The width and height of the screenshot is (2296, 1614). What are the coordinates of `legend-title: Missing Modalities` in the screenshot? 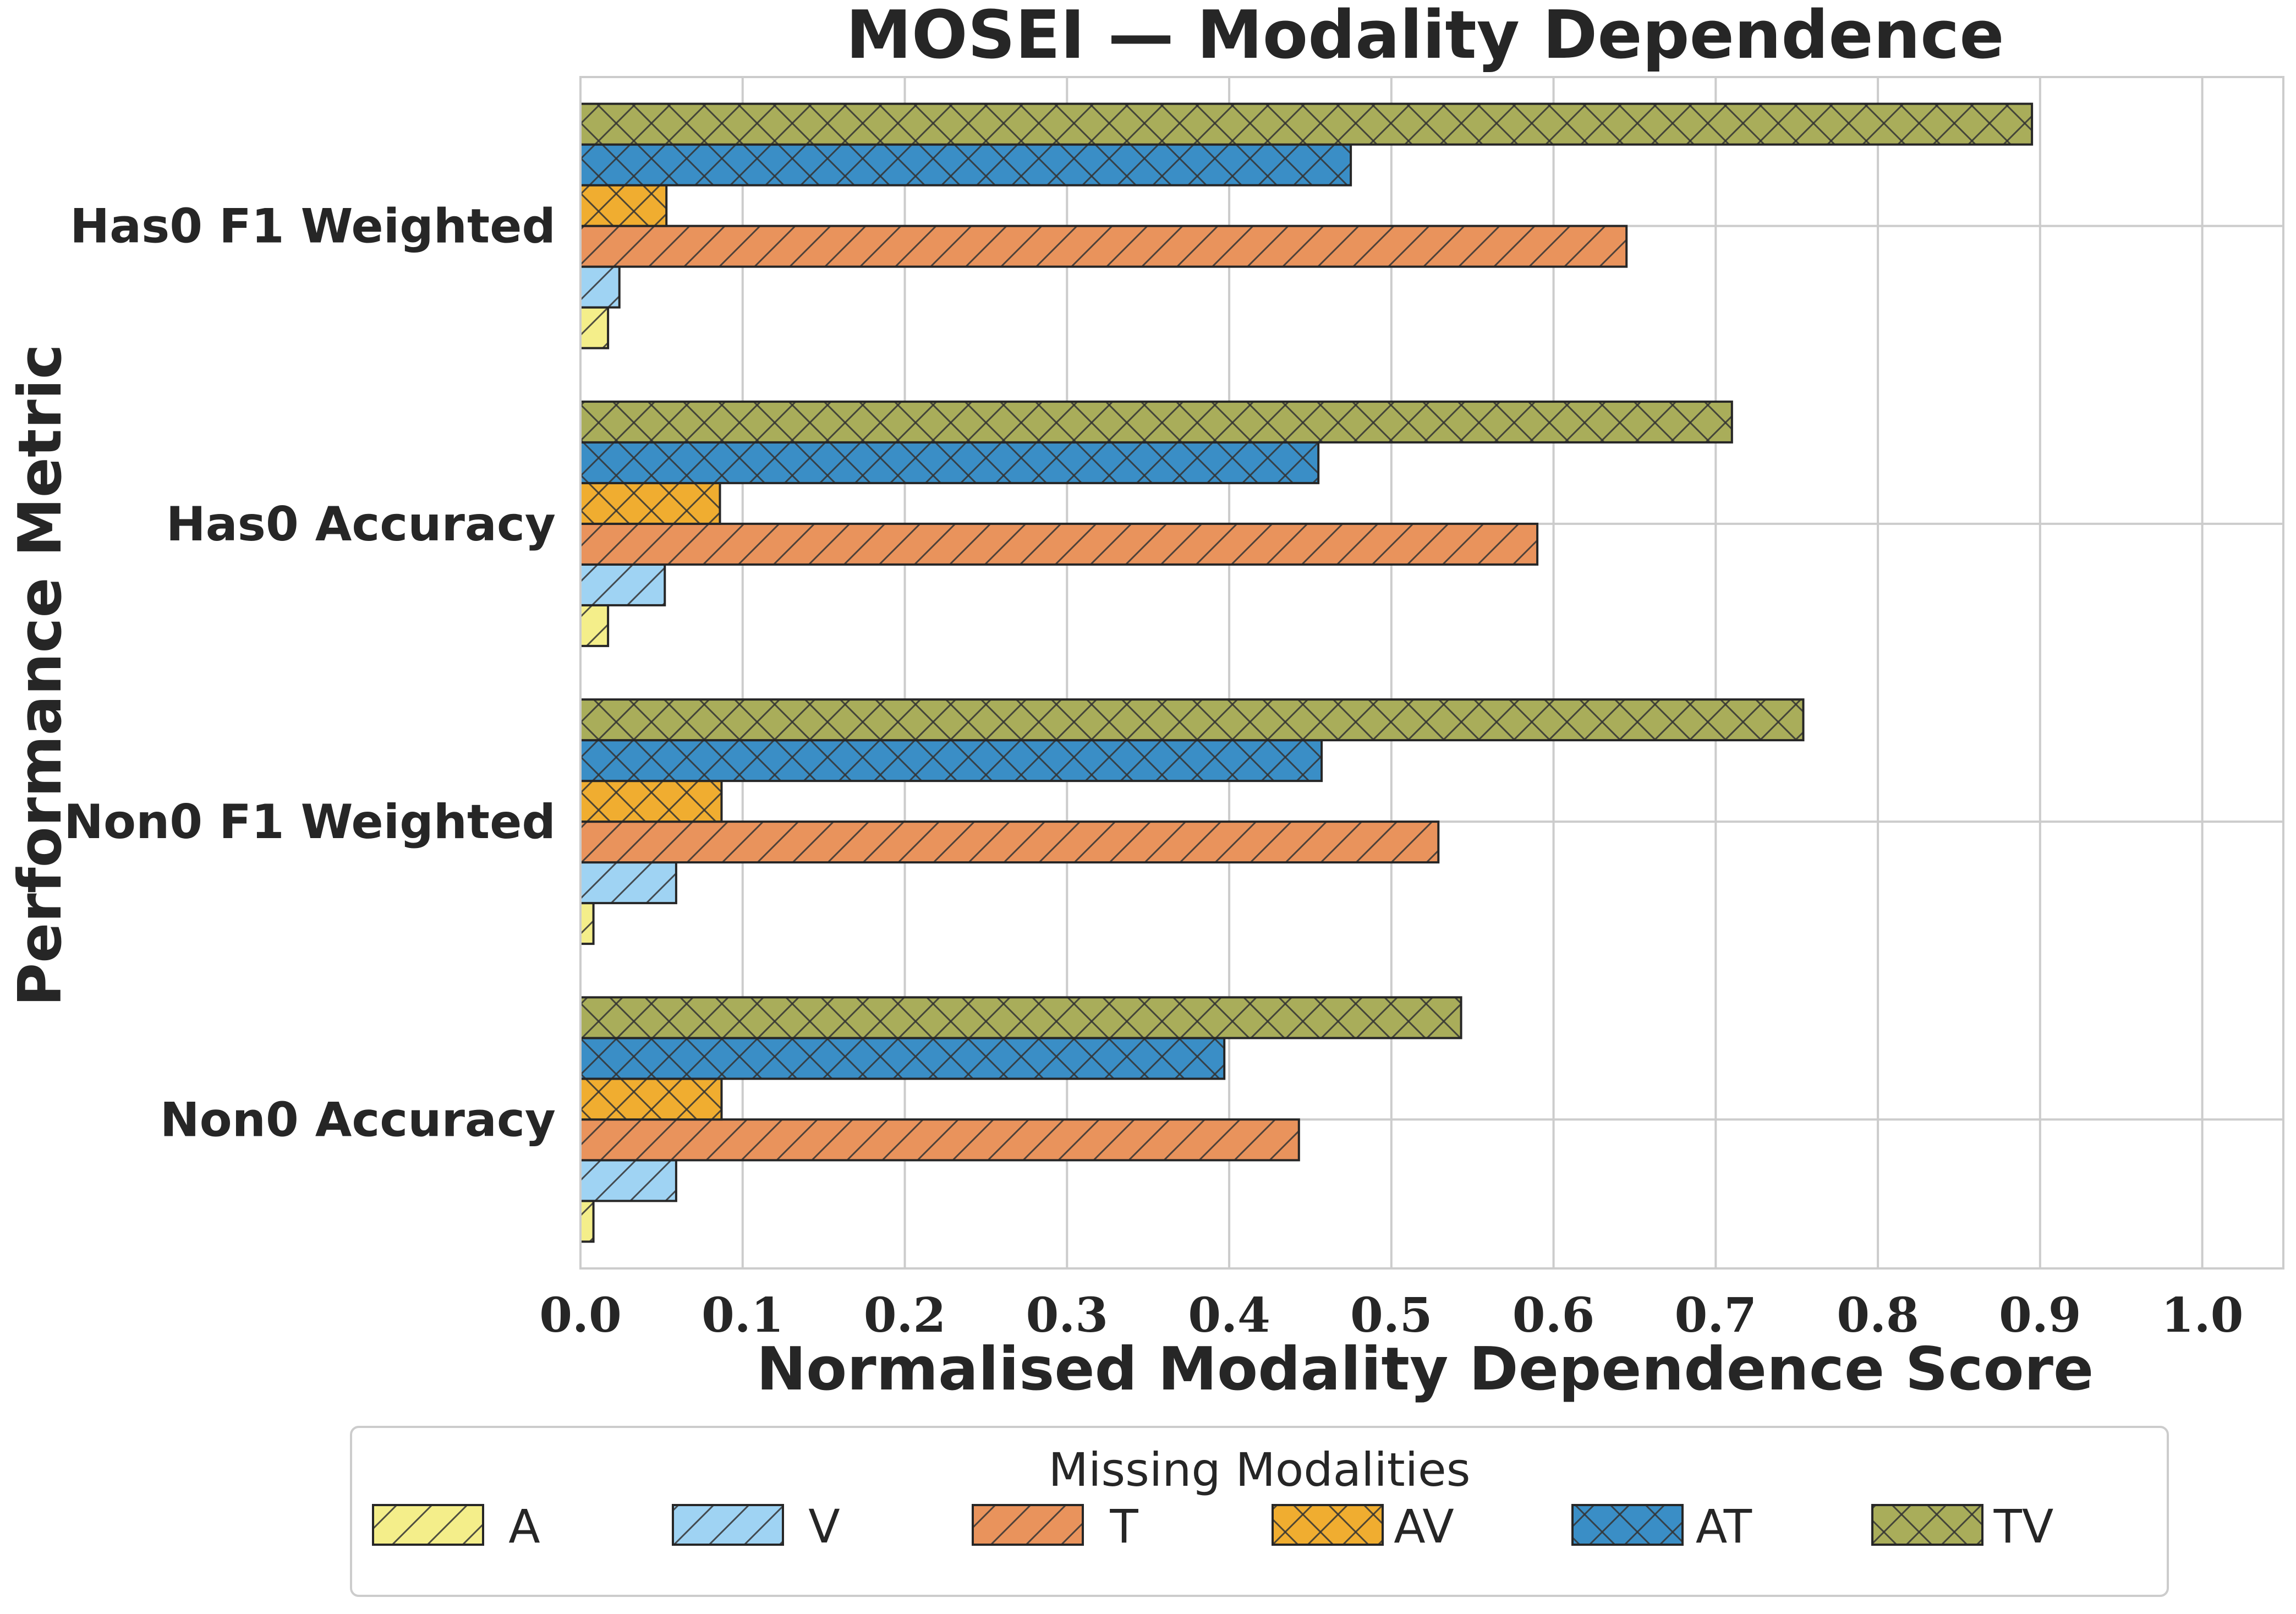 It's located at (1260, 1470).